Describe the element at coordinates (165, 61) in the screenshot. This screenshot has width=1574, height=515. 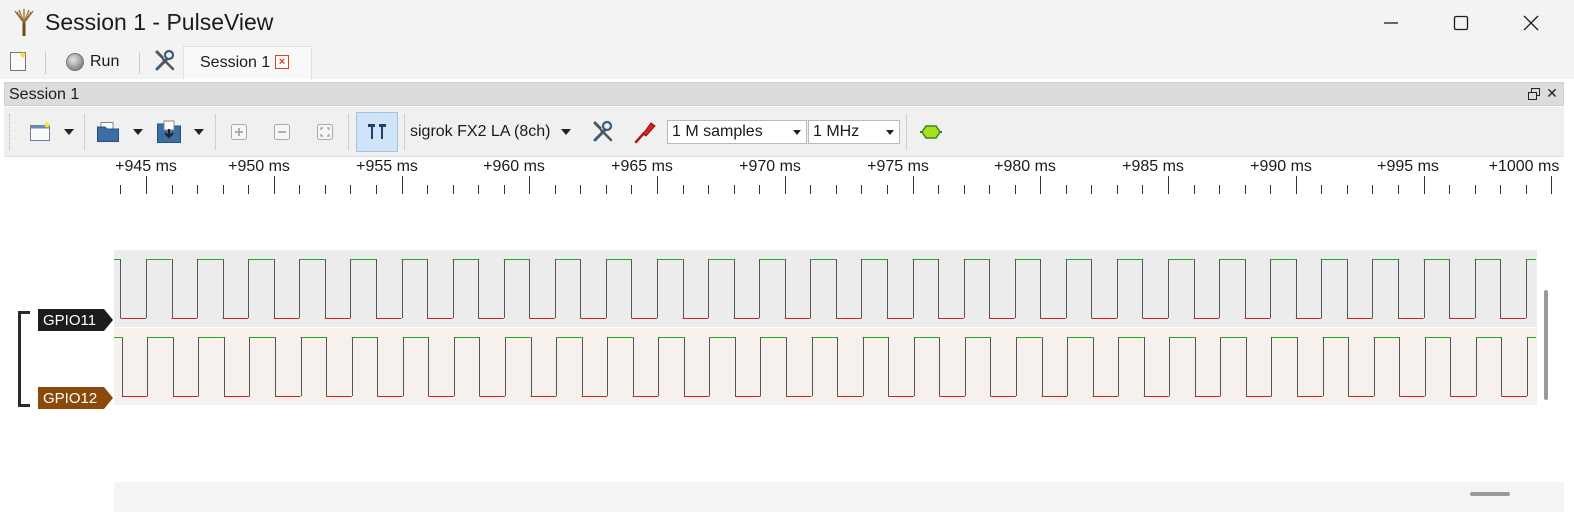
I see `settings-tool-icon` at that location.